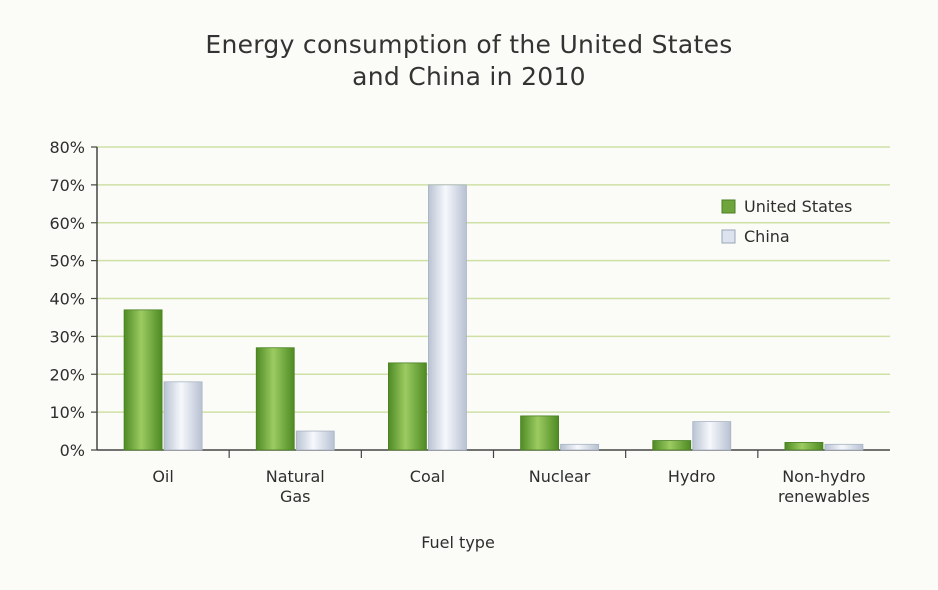 This screenshot has width=938, height=590. What do you see at coordinates (823, 476) in the screenshot?
I see `x-tick-label: Non-hydro` at bounding box center [823, 476].